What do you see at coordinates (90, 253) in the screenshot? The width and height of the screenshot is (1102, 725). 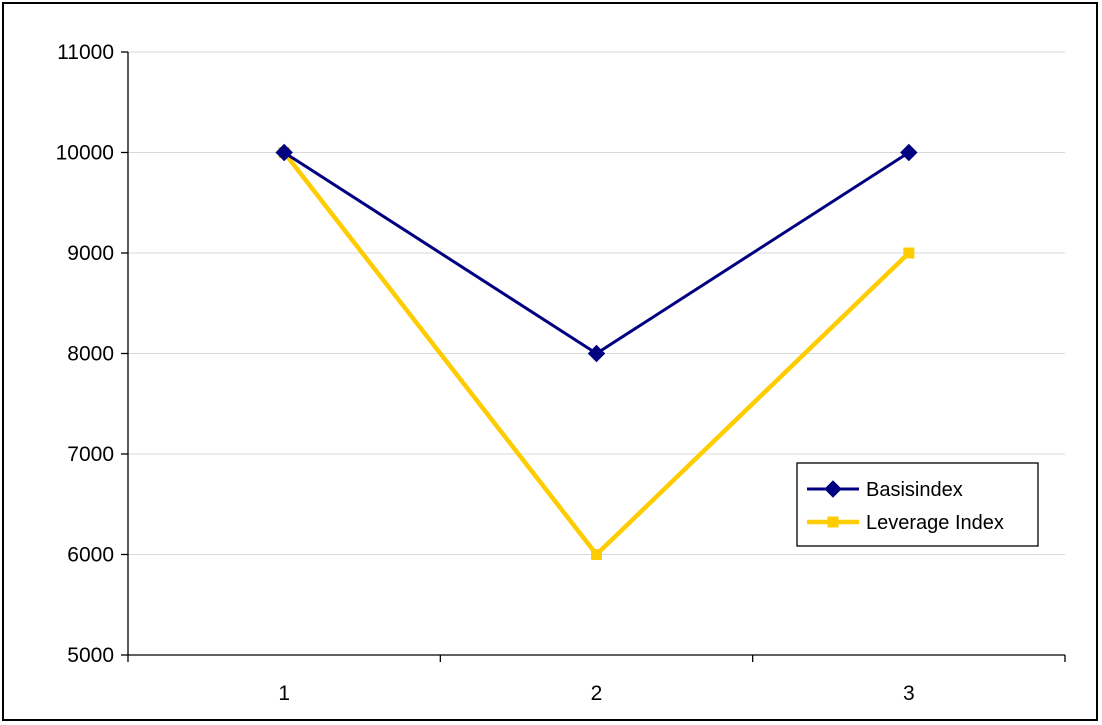 I see `y-tick-label: 9000` at bounding box center [90, 253].